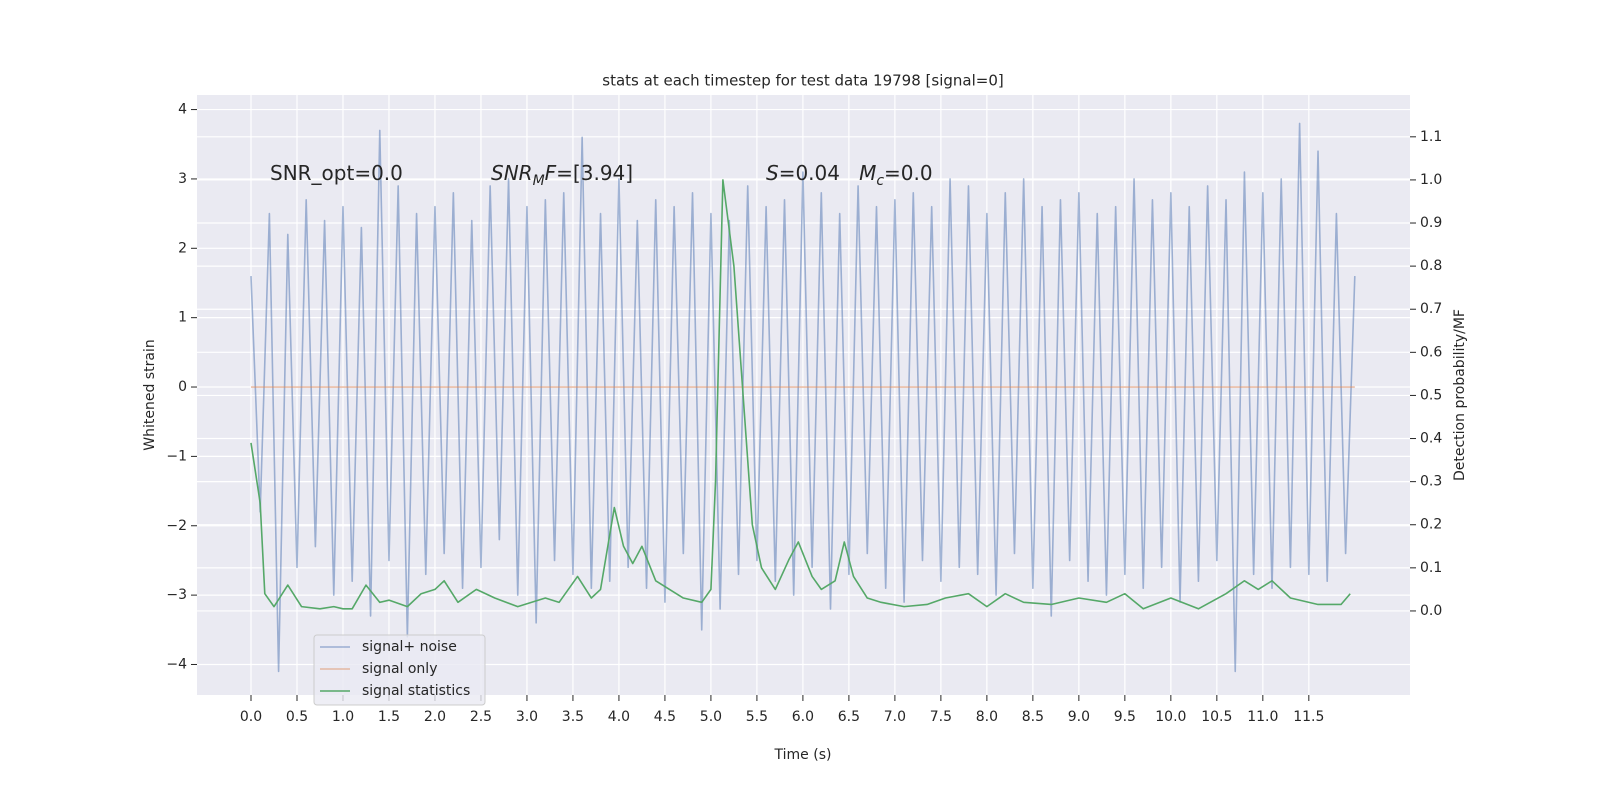 The width and height of the screenshot is (1600, 800). I want to click on annotation-part: F, so click(551, 173).